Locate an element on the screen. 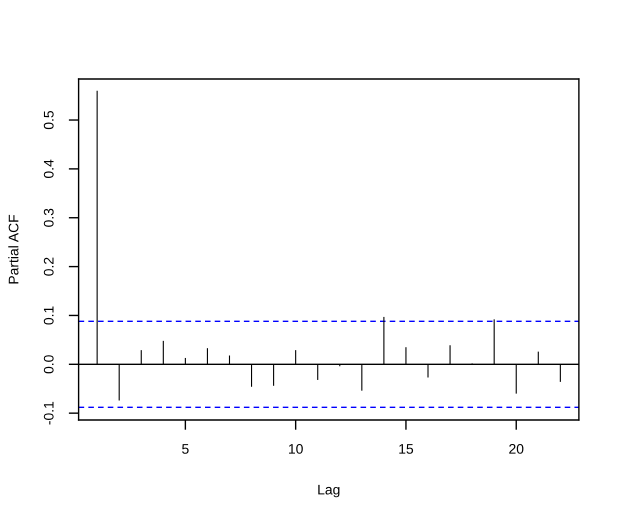  x-axis-title: Lag is located at coordinates (329, 491).